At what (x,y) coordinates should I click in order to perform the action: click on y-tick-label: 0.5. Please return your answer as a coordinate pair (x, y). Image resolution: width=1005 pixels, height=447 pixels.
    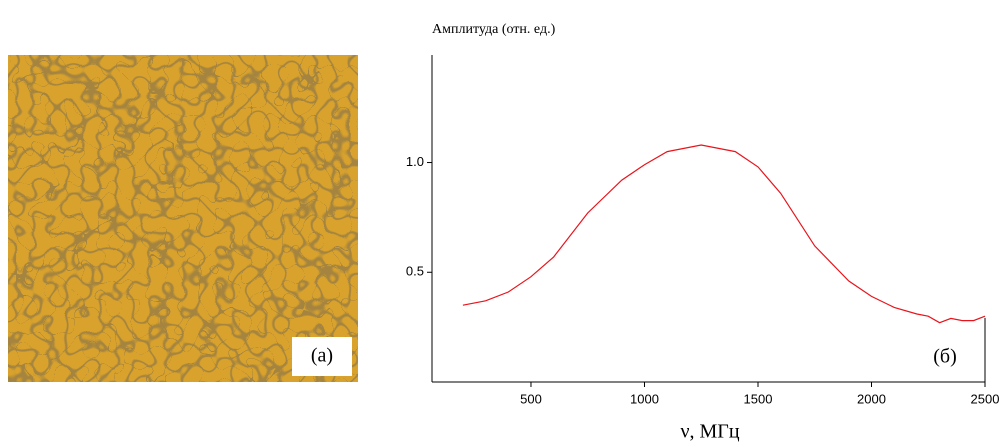
    Looking at the image, I should click on (415, 271).